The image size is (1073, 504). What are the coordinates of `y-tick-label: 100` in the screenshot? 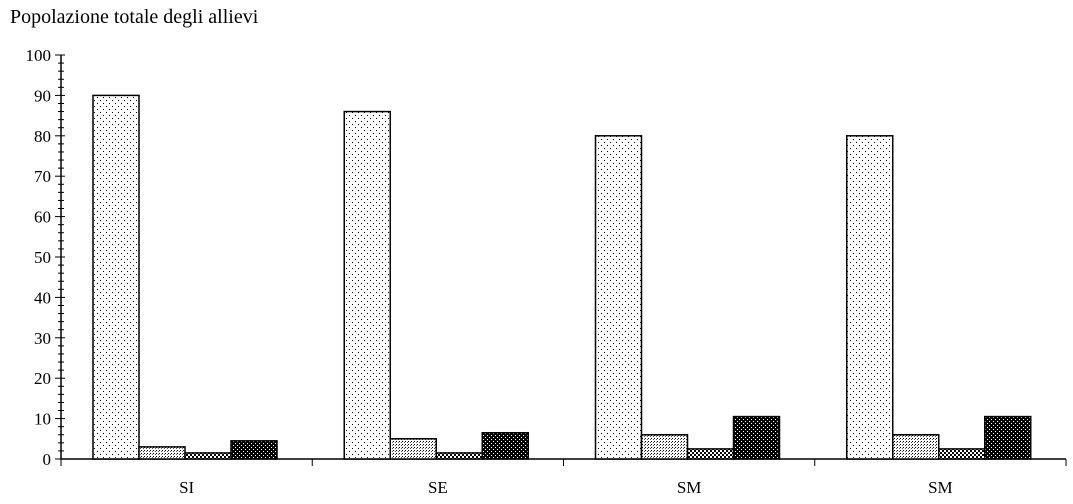 It's located at (39, 55).